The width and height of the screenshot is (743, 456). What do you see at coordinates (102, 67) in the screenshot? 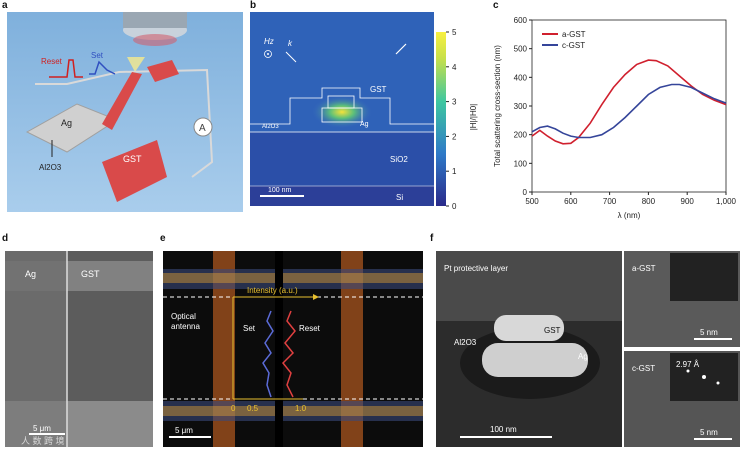
I see `set-pulse-icon` at bounding box center [102, 67].